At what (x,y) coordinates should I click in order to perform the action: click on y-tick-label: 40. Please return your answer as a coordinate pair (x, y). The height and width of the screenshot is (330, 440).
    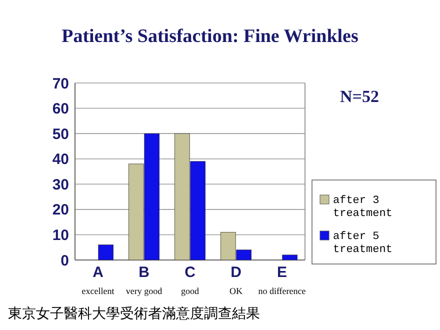
    Looking at the image, I should click on (60, 159).